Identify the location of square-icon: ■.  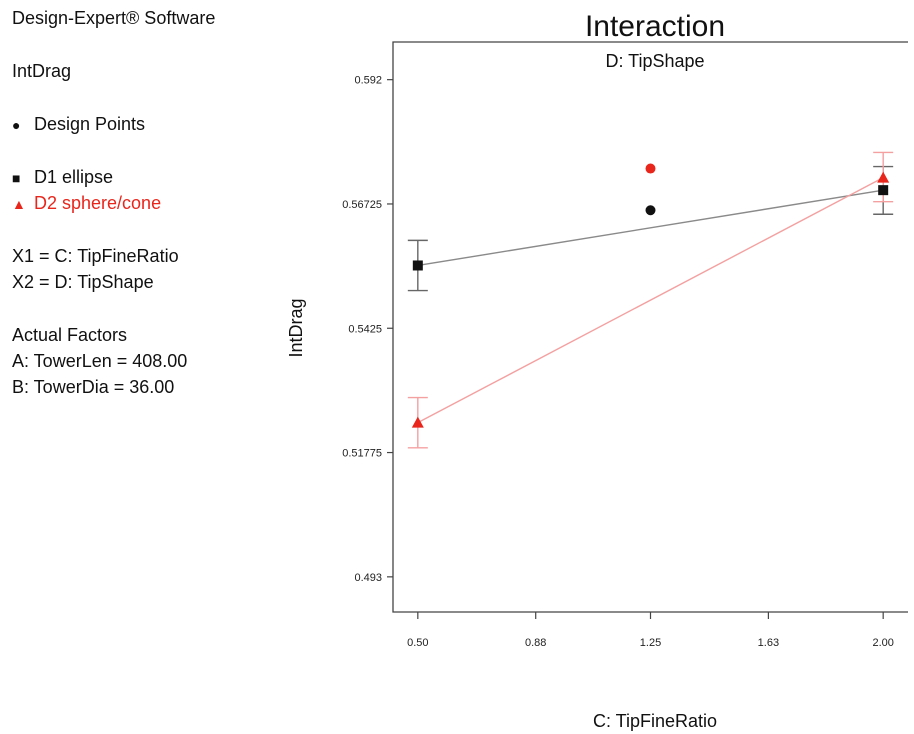
(16, 178).